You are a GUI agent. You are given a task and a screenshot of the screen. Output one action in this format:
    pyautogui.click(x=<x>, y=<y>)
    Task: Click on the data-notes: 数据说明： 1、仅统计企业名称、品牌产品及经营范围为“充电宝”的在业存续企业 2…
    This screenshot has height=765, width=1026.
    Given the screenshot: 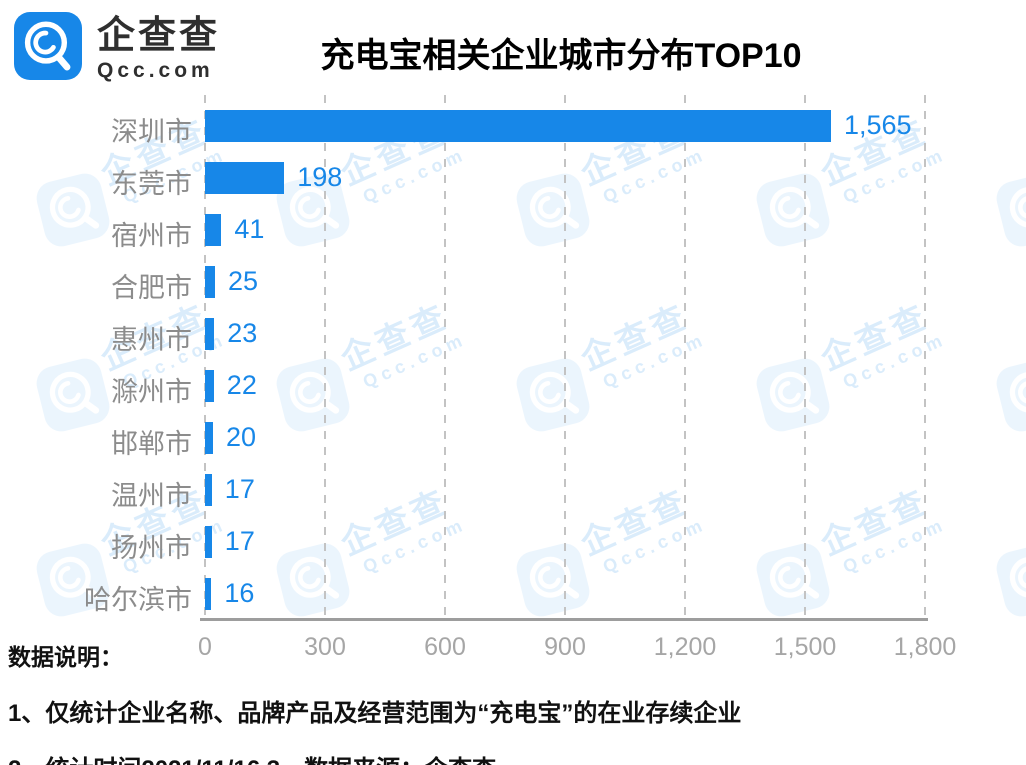 What is the action you would take?
    pyautogui.click(x=374, y=704)
    